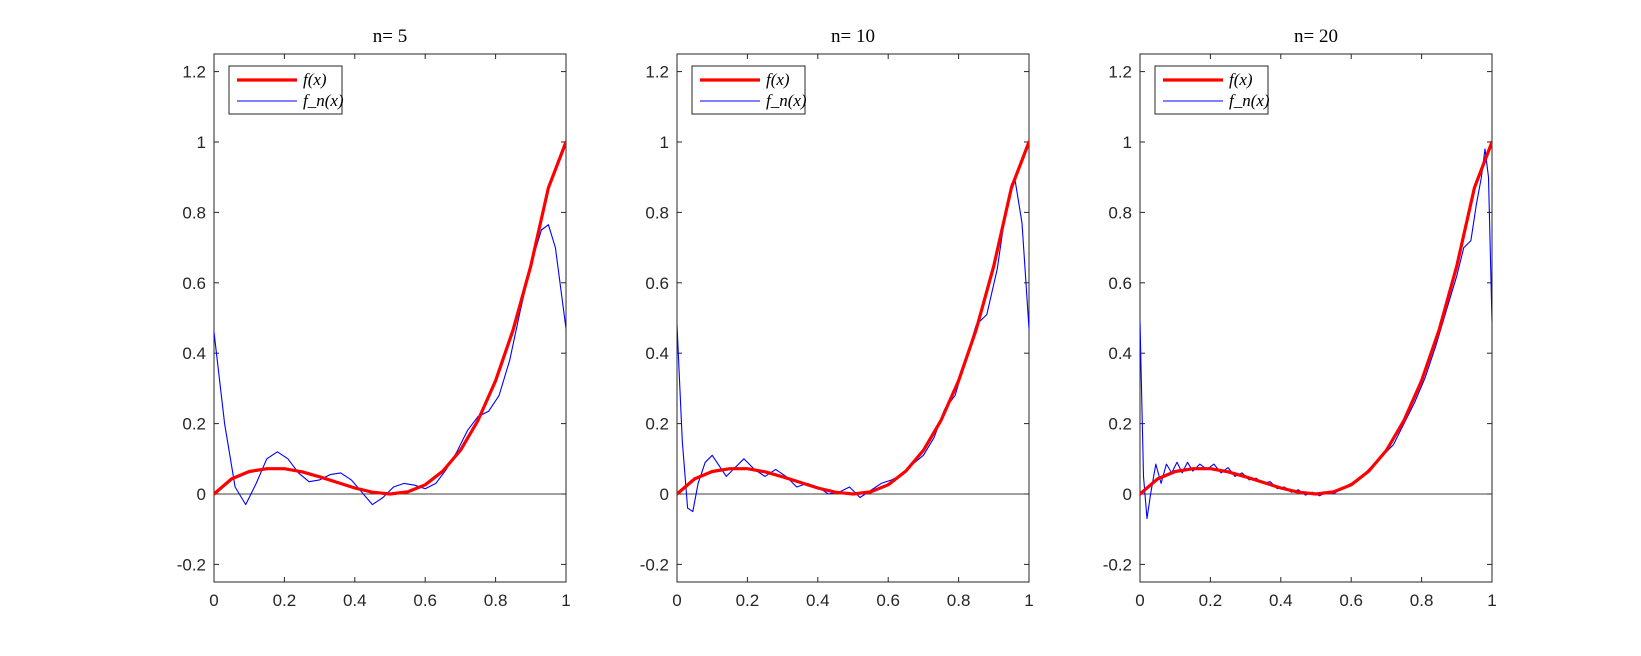 Image resolution: width=1641 pixels, height=656 pixels. I want to click on panel-title: n= 5, so click(390, 36).